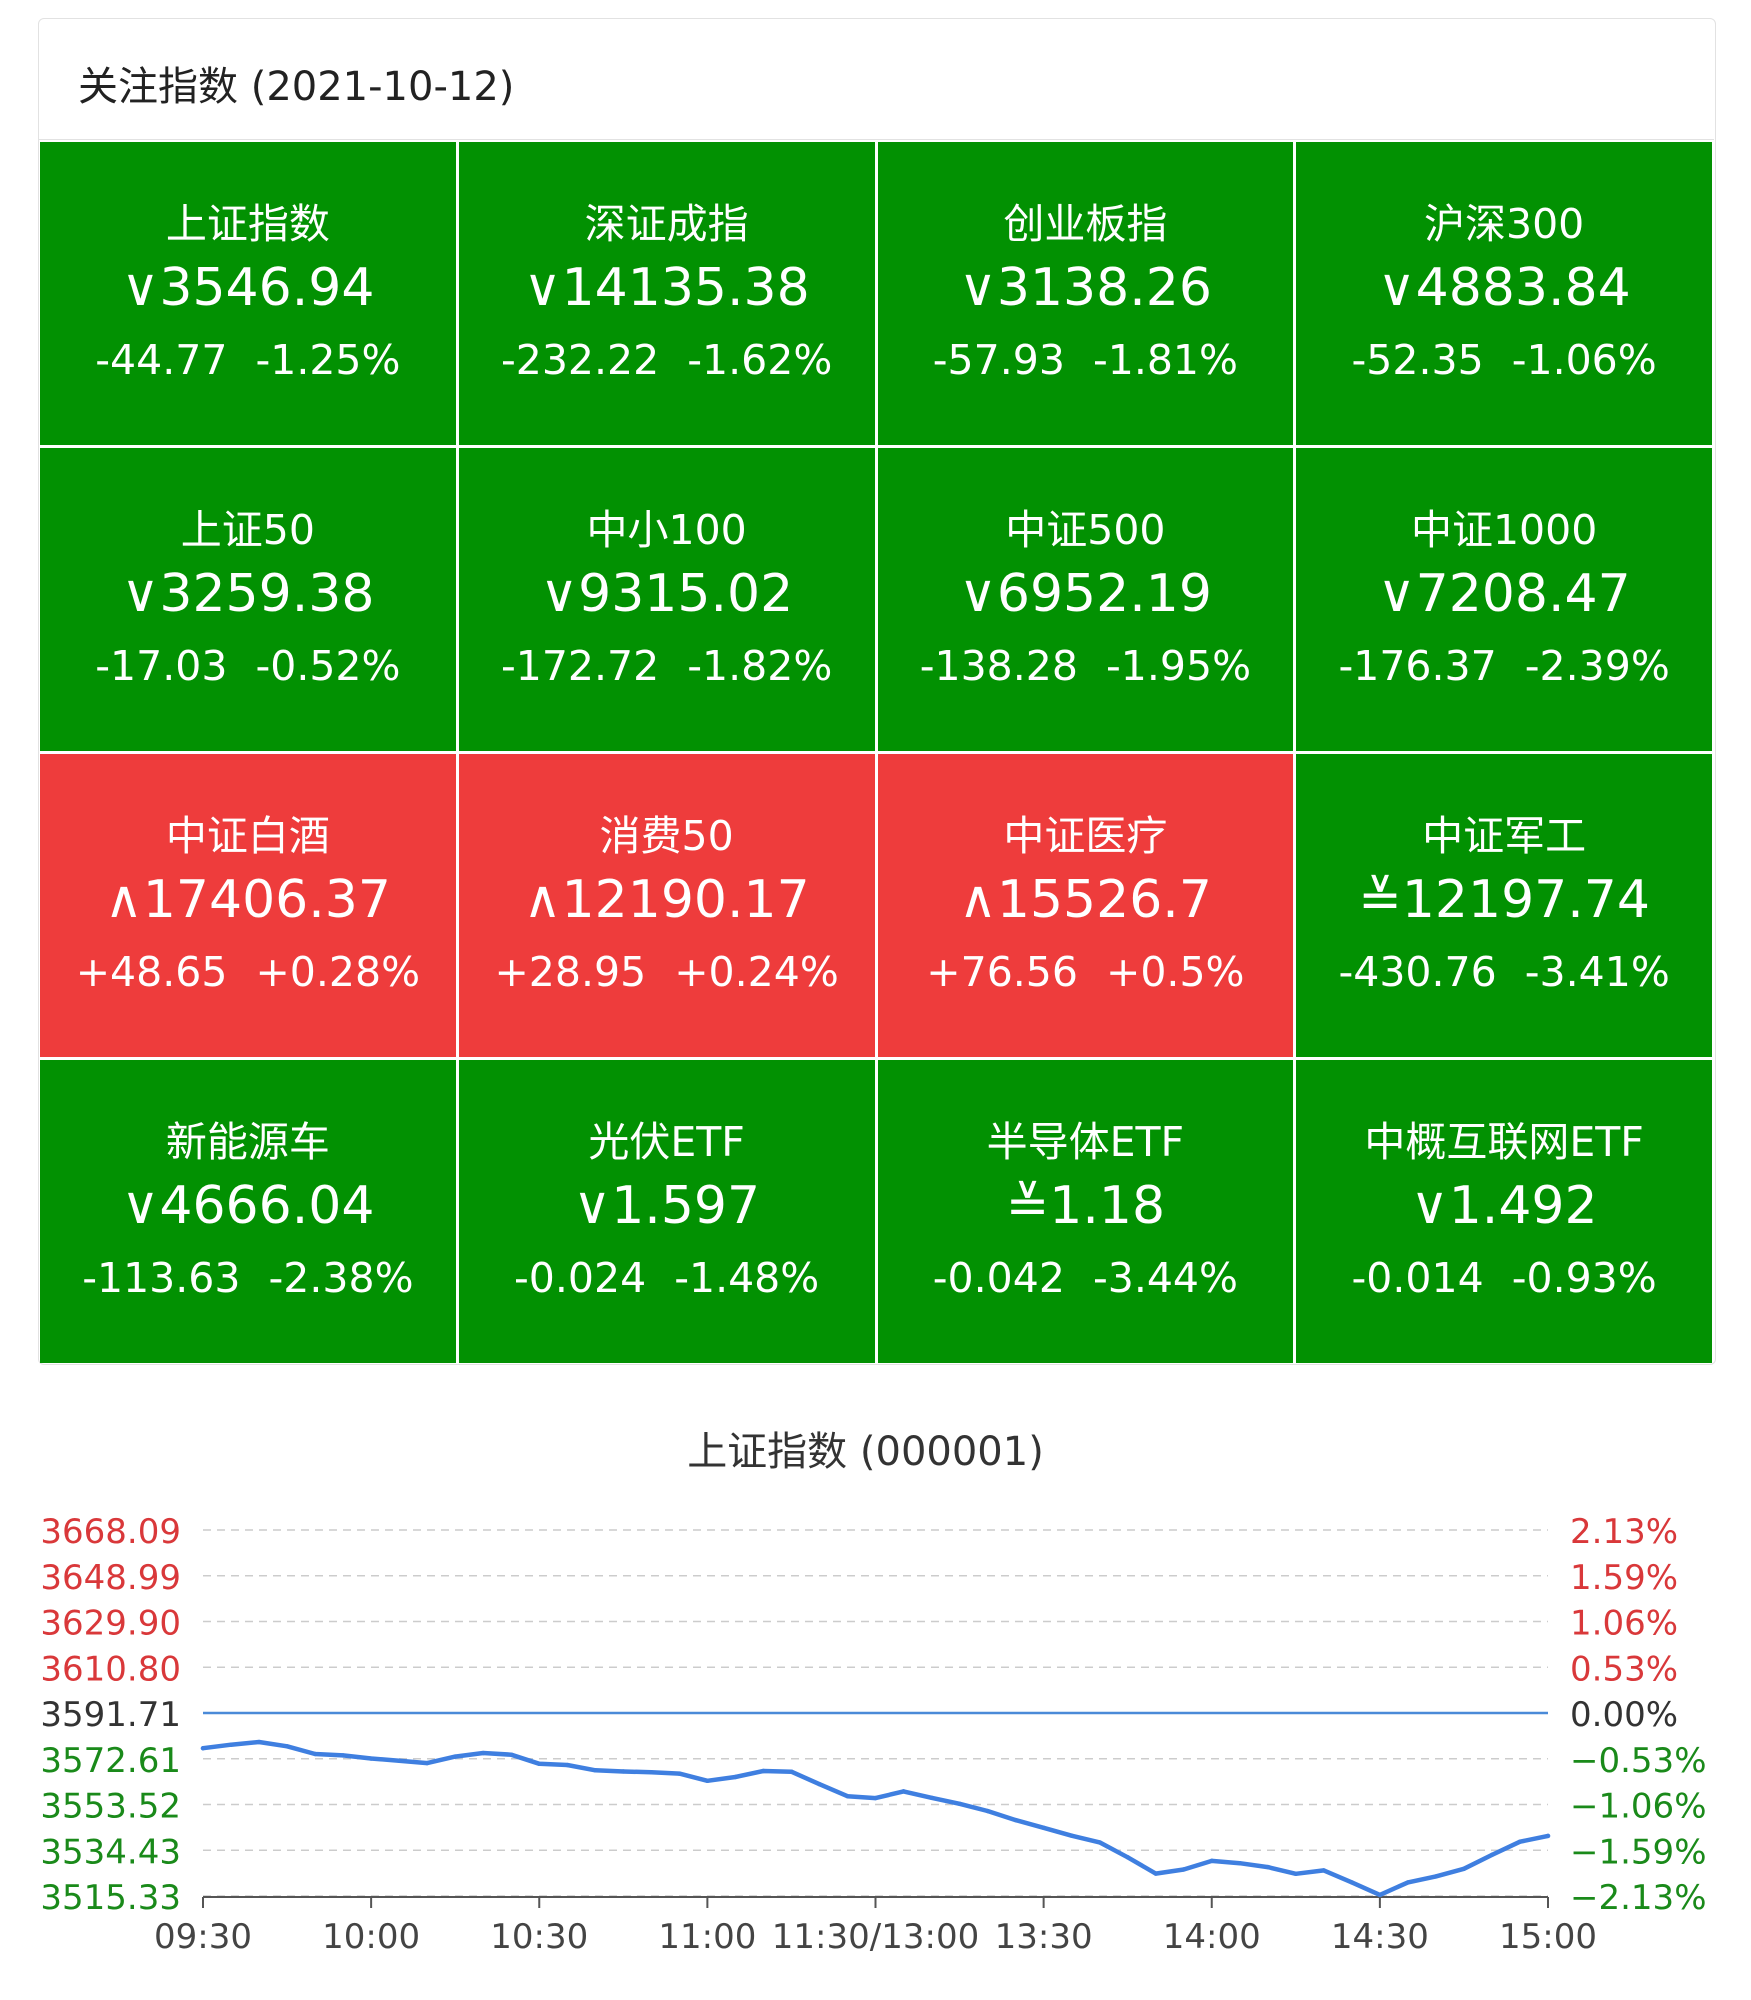 This screenshot has width=1751, height=2000. Describe the element at coordinates (760, 666) in the screenshot. I see `index-change-percent: -1.82%` at that location.